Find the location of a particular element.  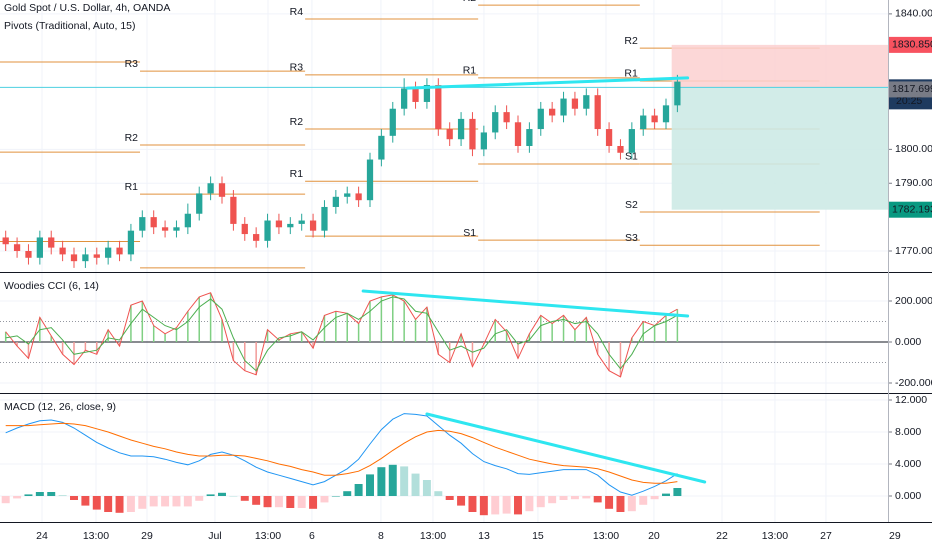

x-tick-label: 20 is located at coordinates (654, 536).